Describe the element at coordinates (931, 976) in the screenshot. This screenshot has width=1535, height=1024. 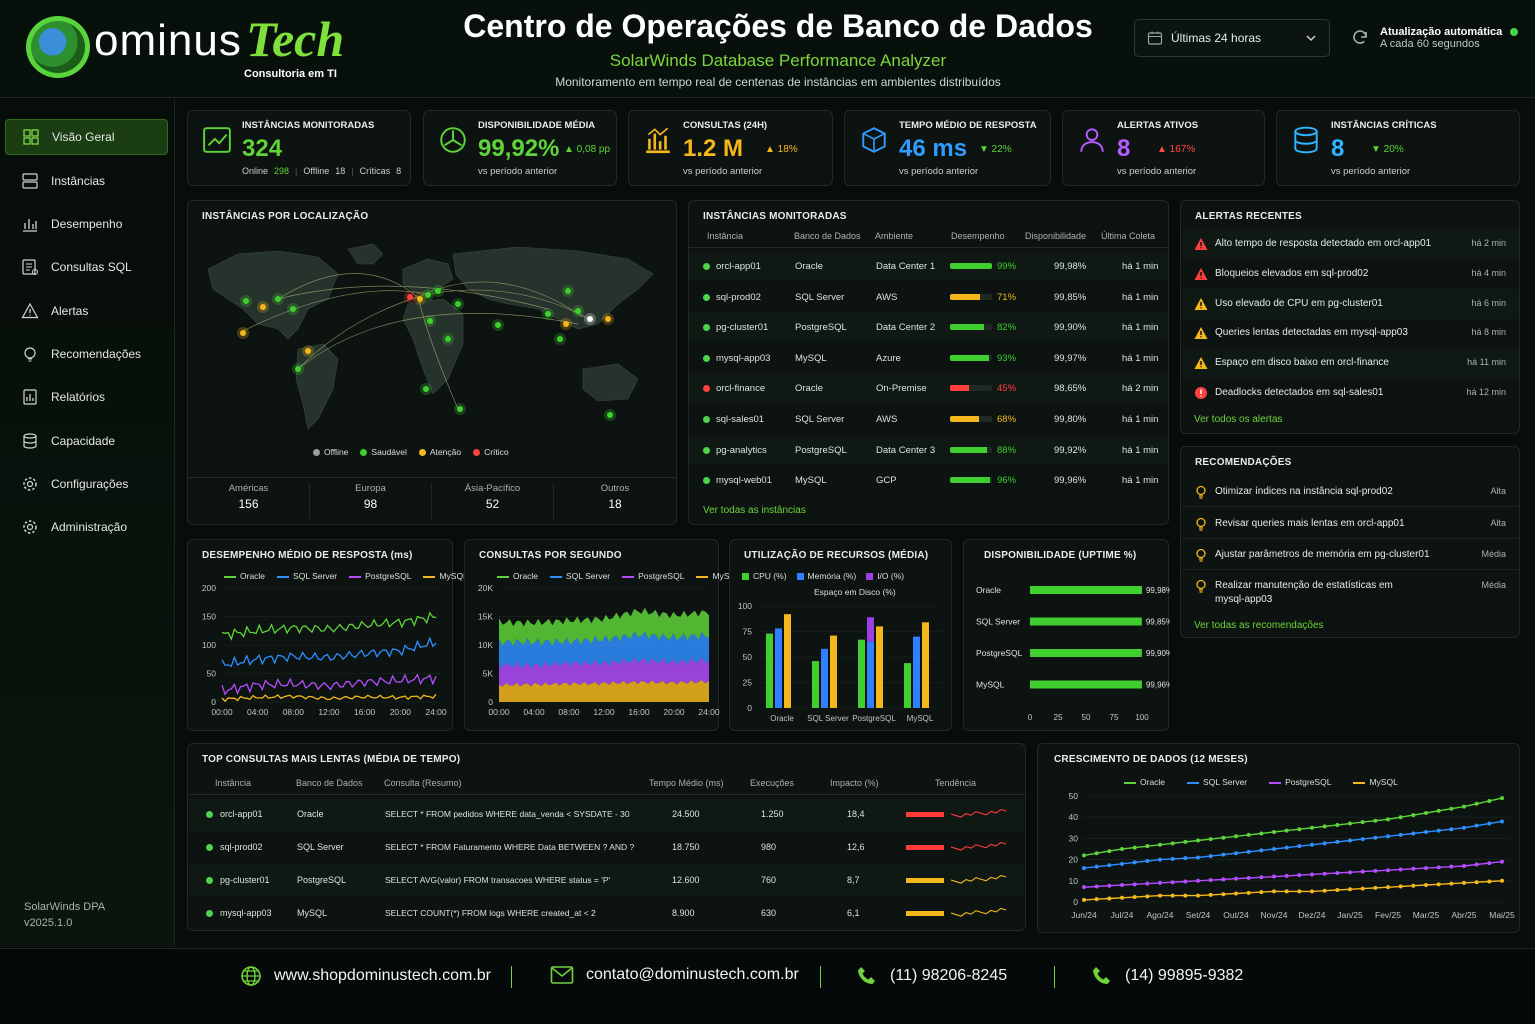
I see `footer-phone-1: (11) 98206-8245` at that location.